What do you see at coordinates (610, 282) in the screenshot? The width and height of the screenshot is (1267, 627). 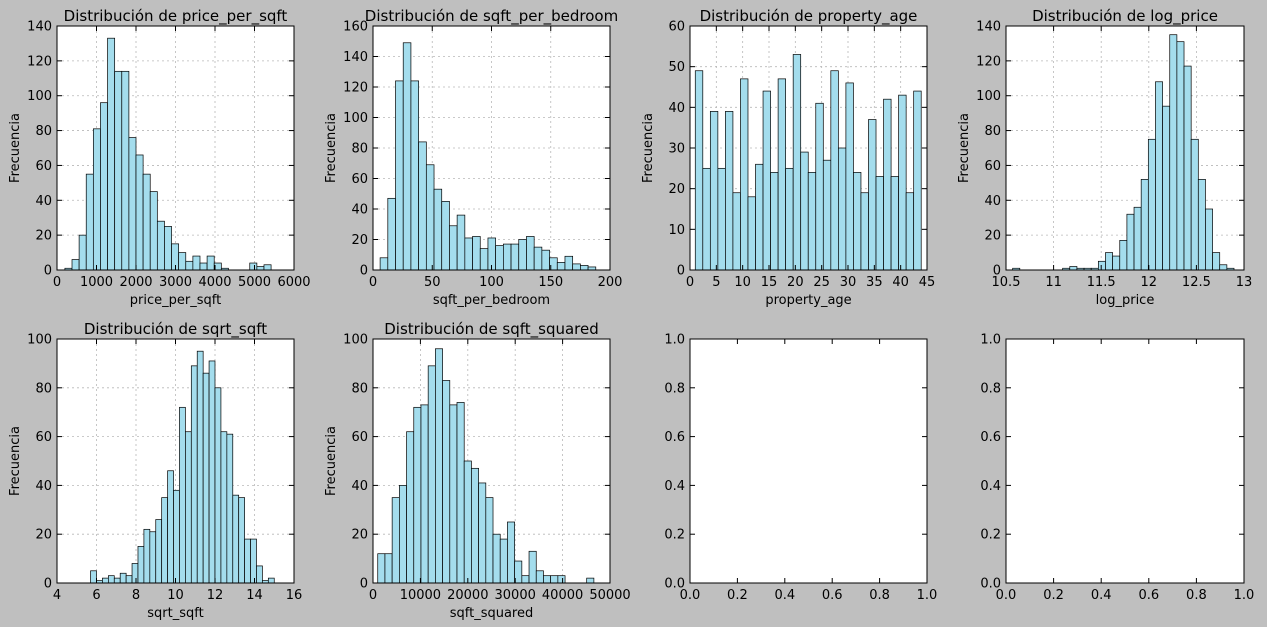 I see `x-tick-label: 200` at bounding box center [610, 282].